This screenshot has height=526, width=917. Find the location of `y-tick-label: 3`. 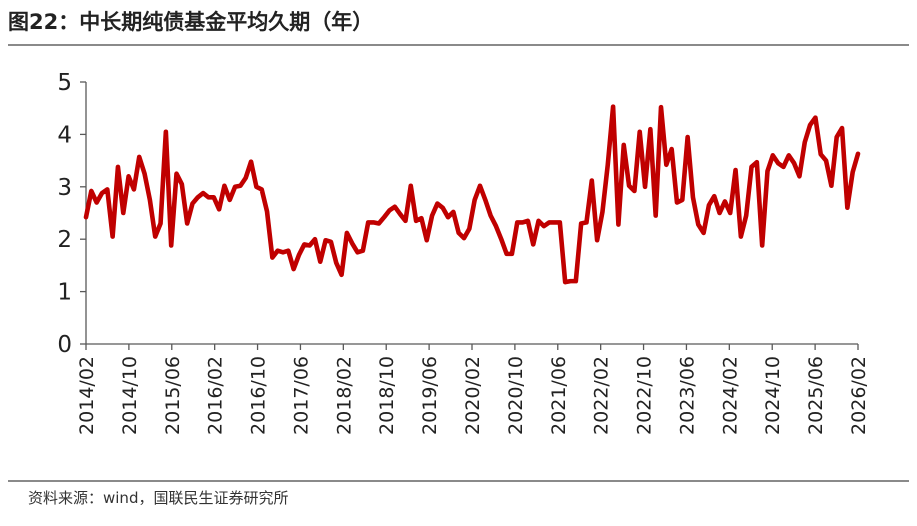

y-tick-label: 3 is located at coordinates (64, 188).